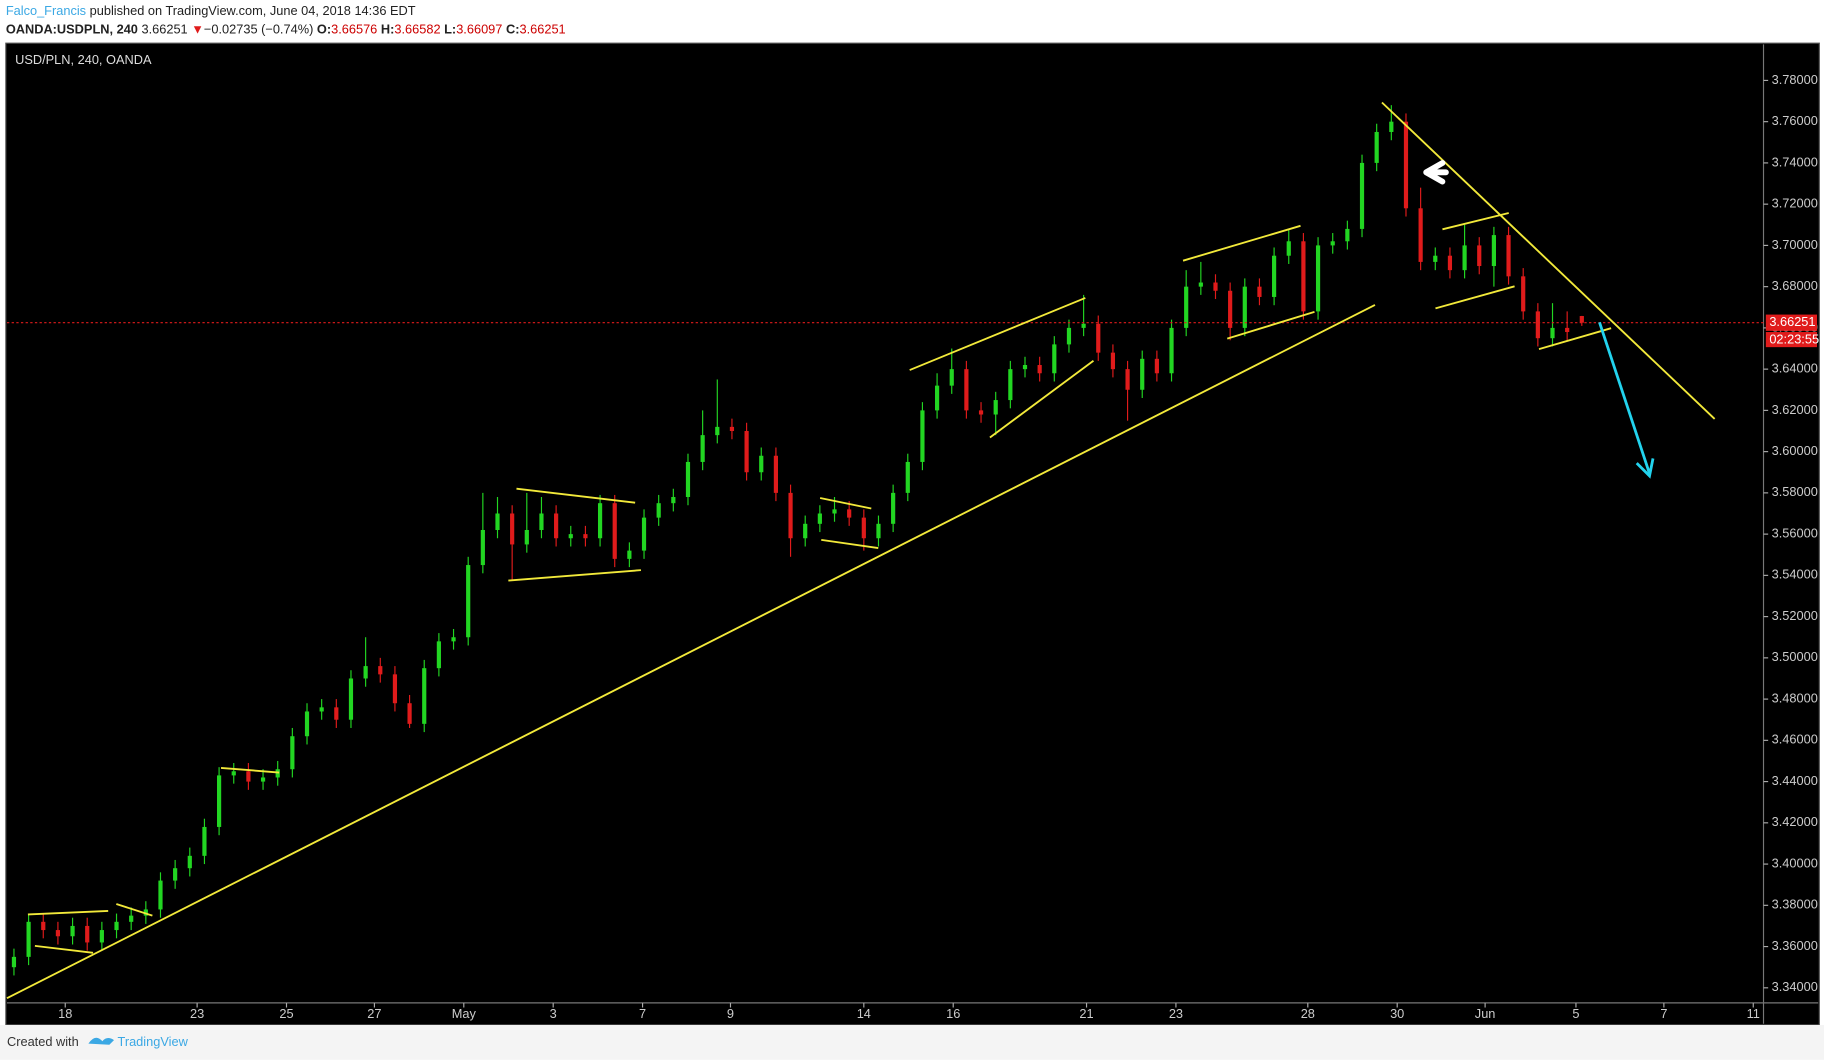  I want to click on author: Falco_Francis, so click(46, 10).